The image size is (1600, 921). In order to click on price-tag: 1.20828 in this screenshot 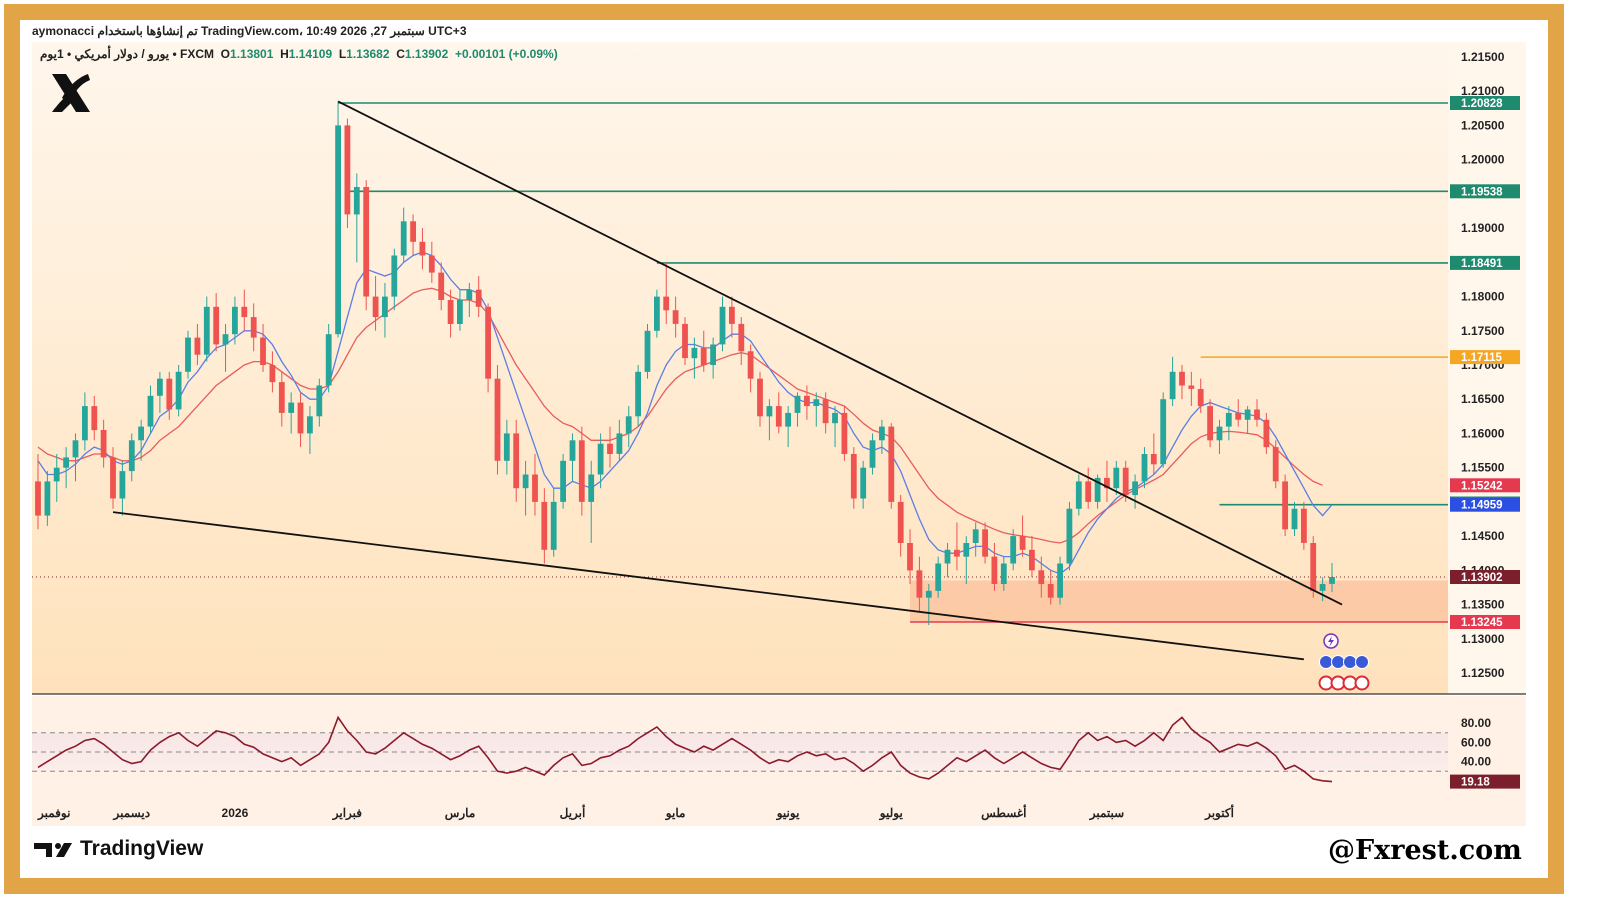, I will do `click(1485, 103)`.